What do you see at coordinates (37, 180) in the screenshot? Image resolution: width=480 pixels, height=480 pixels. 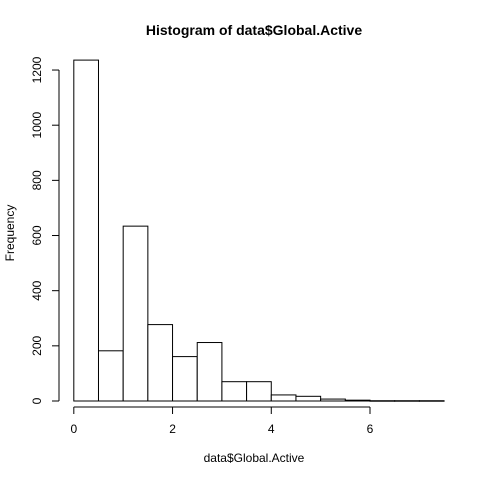 I see `y-tick-label: 800` at bounding box center [37, 180].